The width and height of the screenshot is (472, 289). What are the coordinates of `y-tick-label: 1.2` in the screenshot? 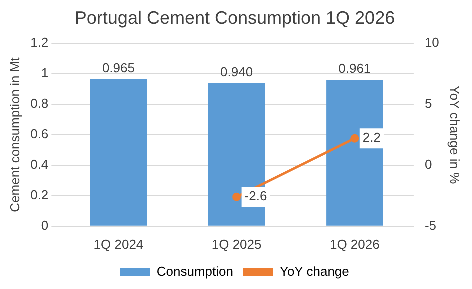 It's located at (39, 42).